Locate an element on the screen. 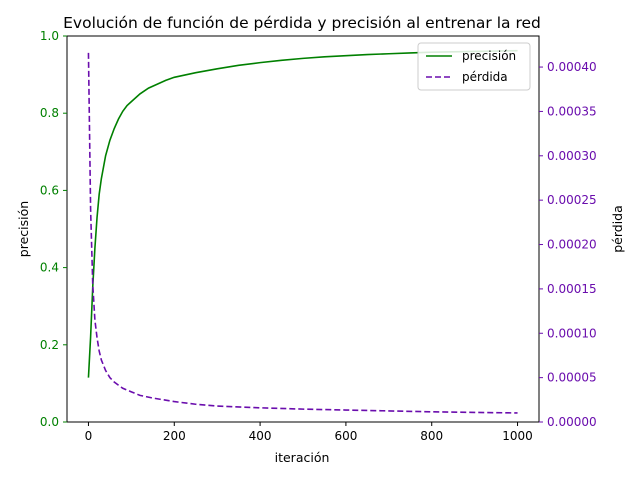  x-tick-label: 0 is located at coordinates (89, 436).